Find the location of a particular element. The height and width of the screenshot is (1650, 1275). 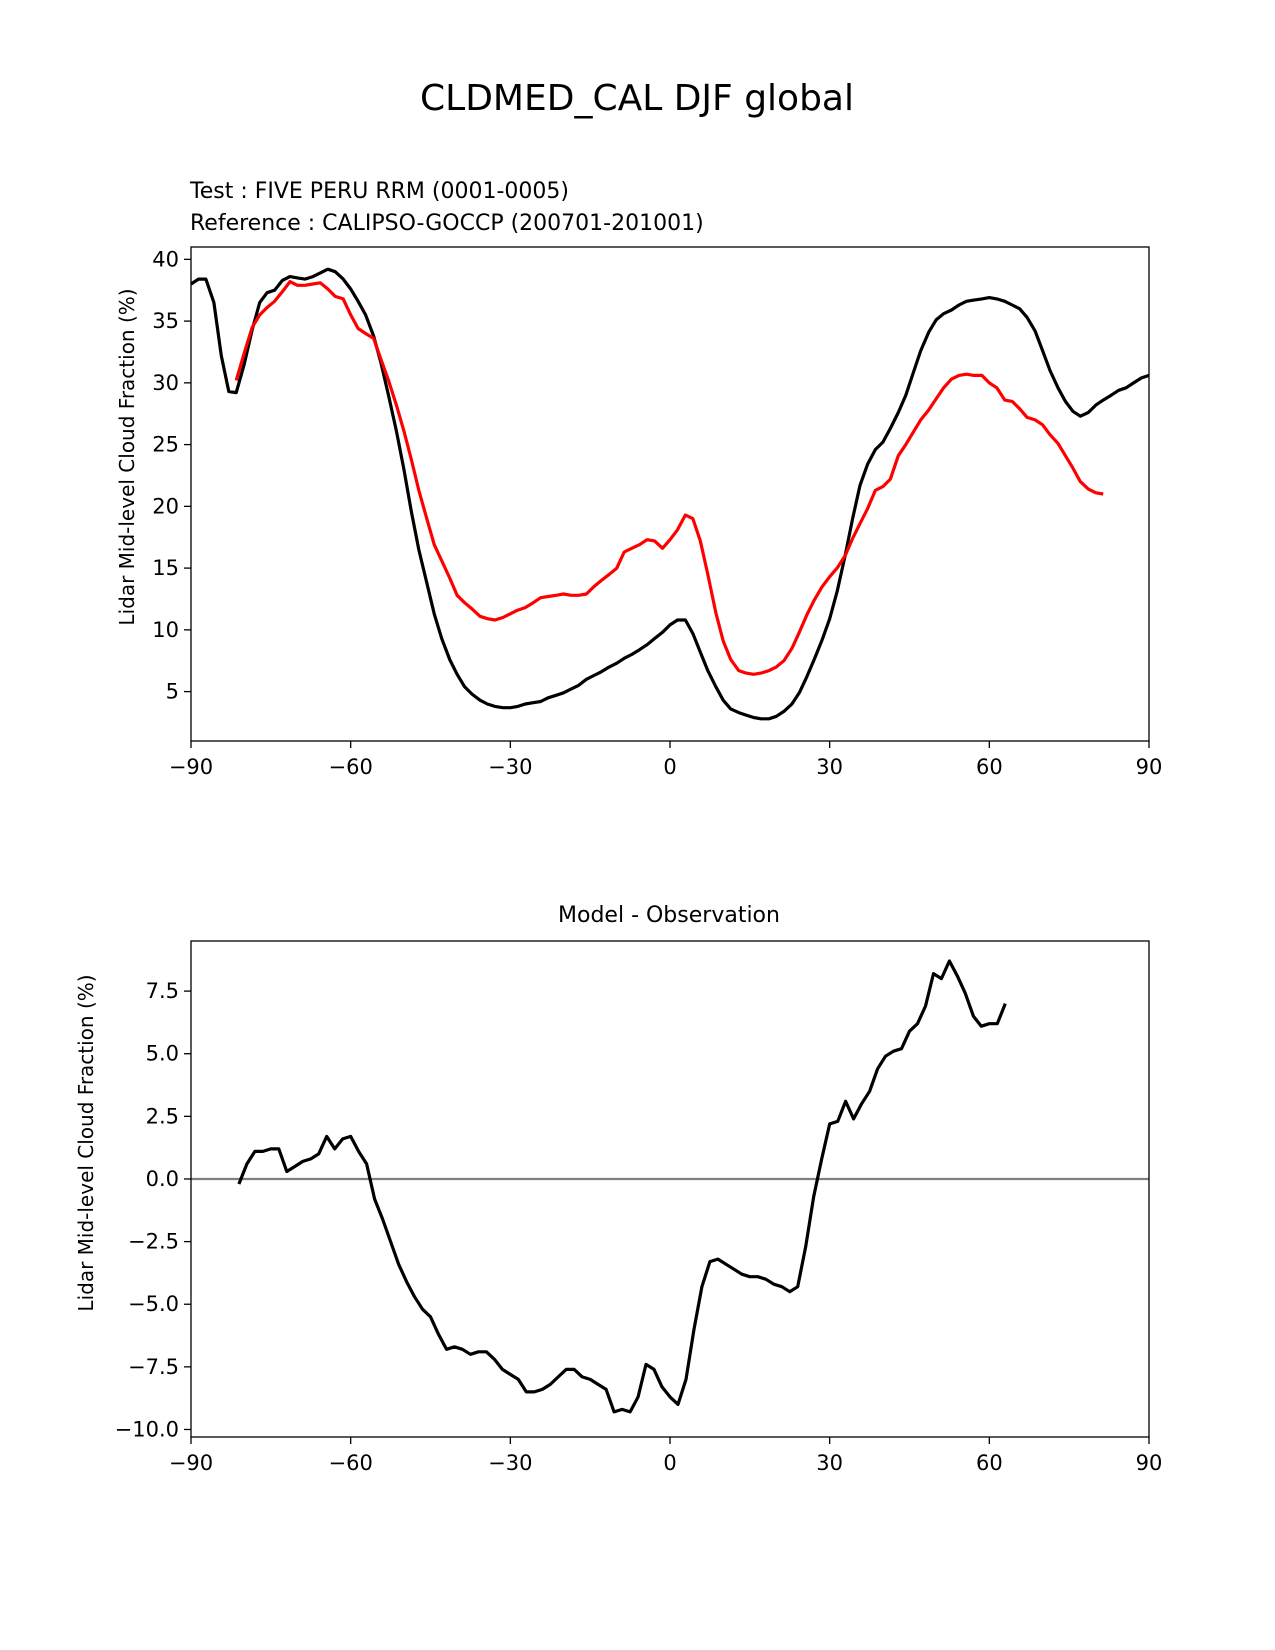

y-tick-label: 0.0 is located at coordinates (162, 1179).